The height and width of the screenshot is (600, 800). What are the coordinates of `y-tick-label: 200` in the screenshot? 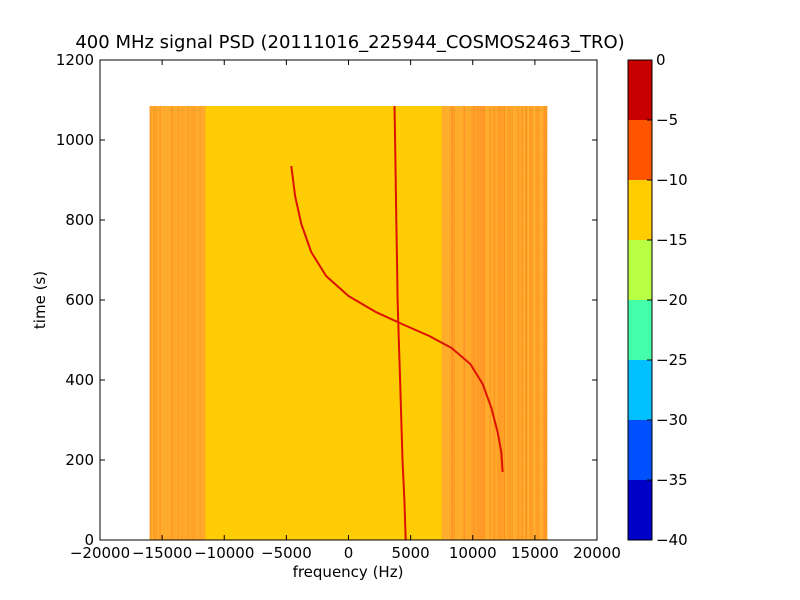 It's located at (79, 460).